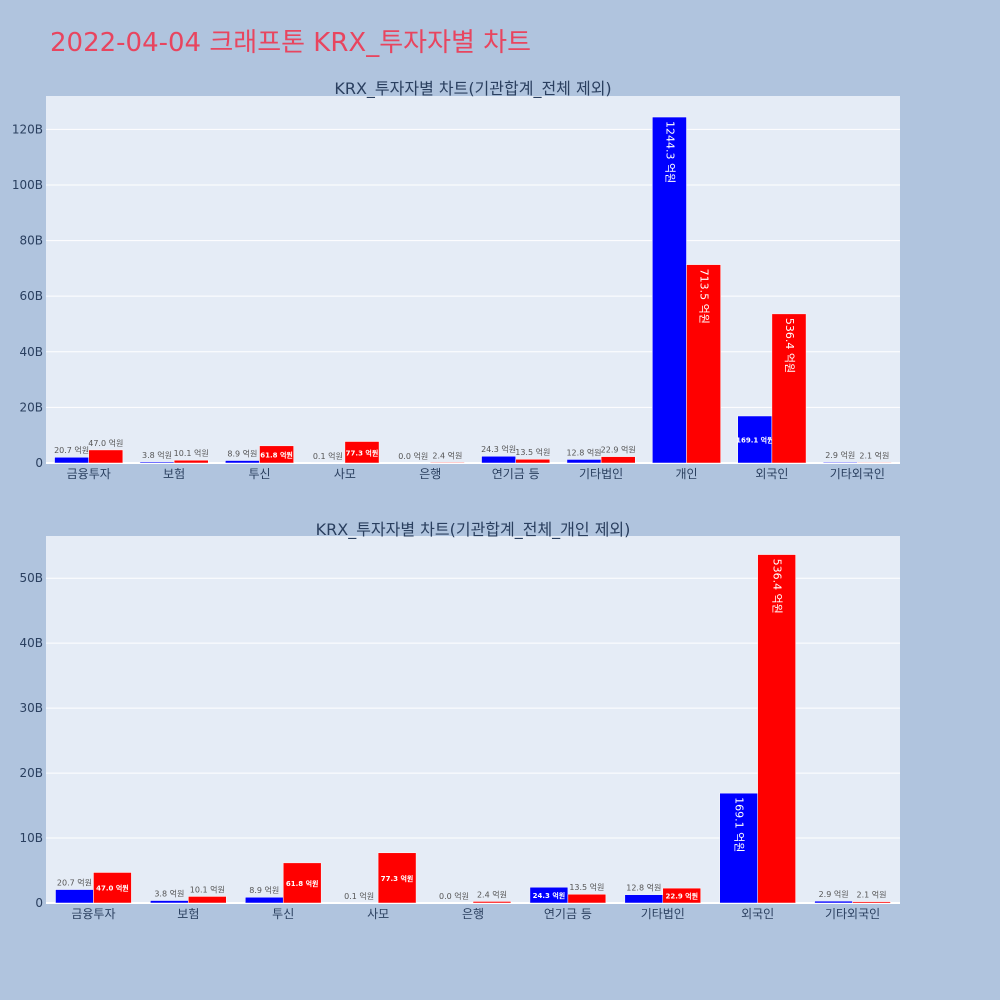  Describe the element at coordinates (686, 474) in the screenshot. I see `x-tick-label: 개인` at that location.